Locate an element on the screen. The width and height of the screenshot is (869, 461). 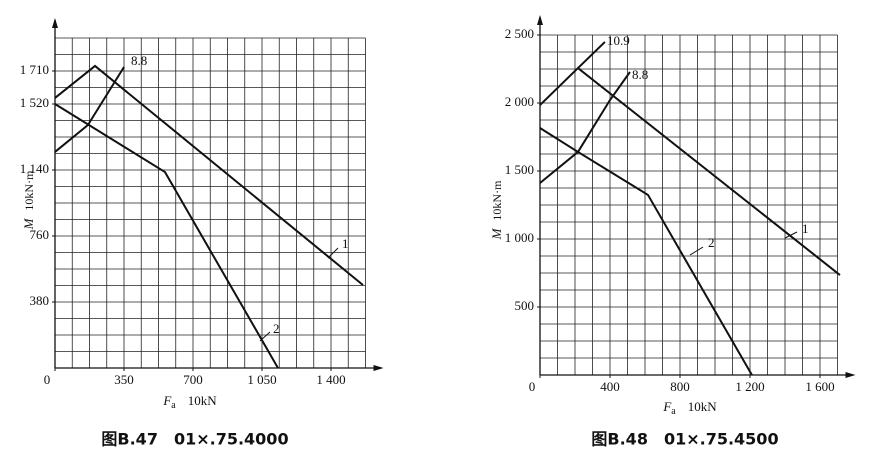
series-label: 10.9 is located at coordinates (618, 40).